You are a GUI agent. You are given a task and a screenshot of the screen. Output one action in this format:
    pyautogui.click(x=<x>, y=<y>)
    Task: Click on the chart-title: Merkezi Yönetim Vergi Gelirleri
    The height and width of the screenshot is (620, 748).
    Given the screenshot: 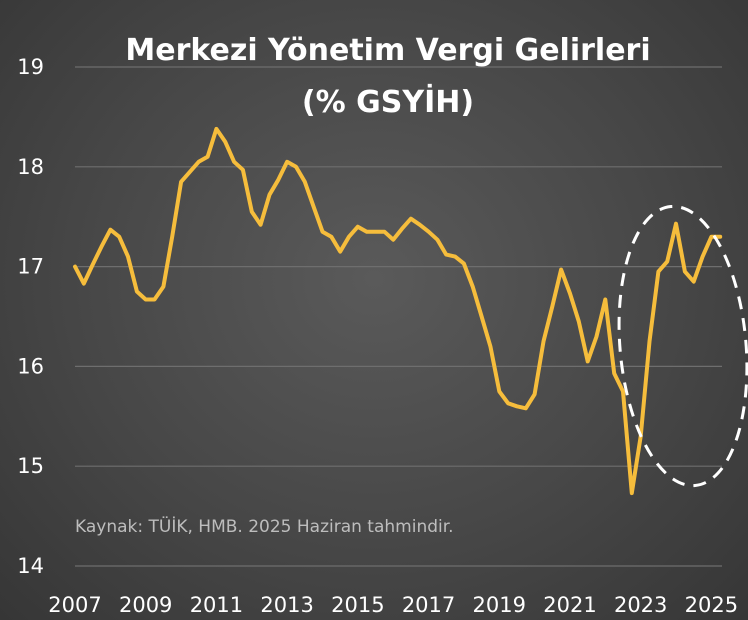 What is the action you would take?
    pyautogui.click(x=387, y=50)
    